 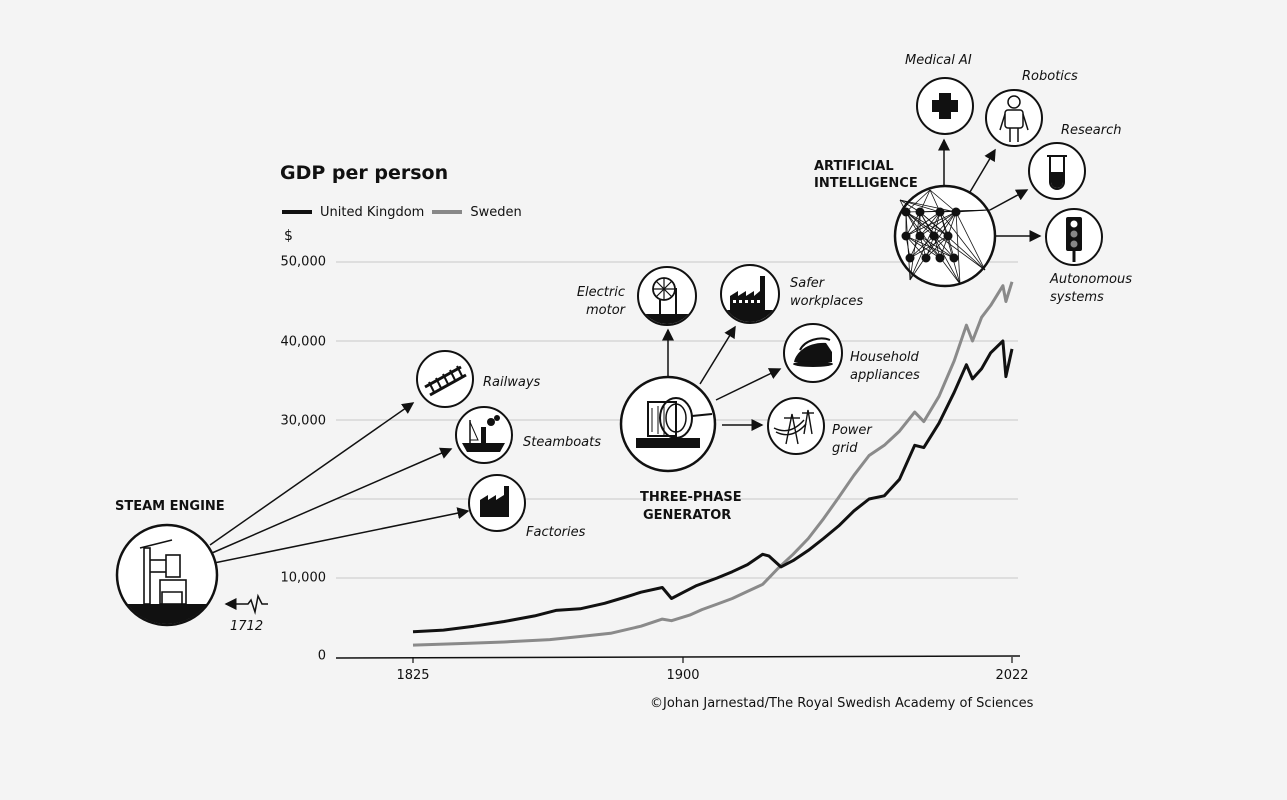 I want to click on arrow-robotics, so click(x=982, y=170).